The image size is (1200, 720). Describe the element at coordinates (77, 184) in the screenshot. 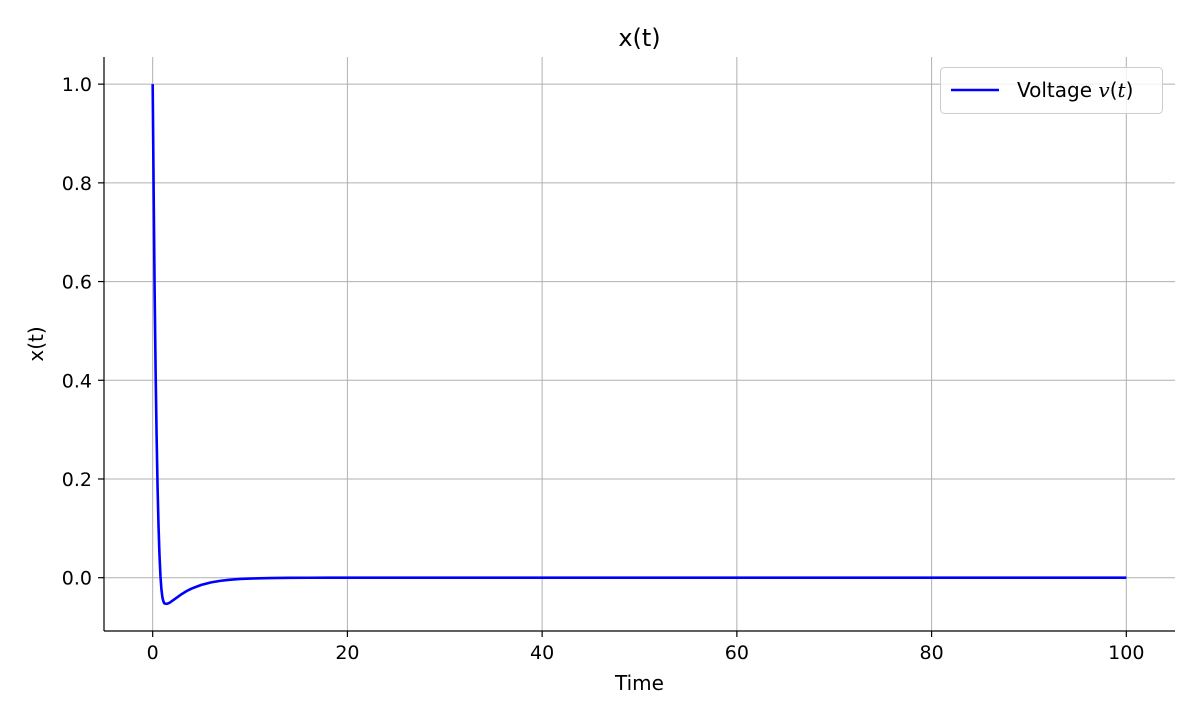

I see `y-tick-label: 0.8` at that location.